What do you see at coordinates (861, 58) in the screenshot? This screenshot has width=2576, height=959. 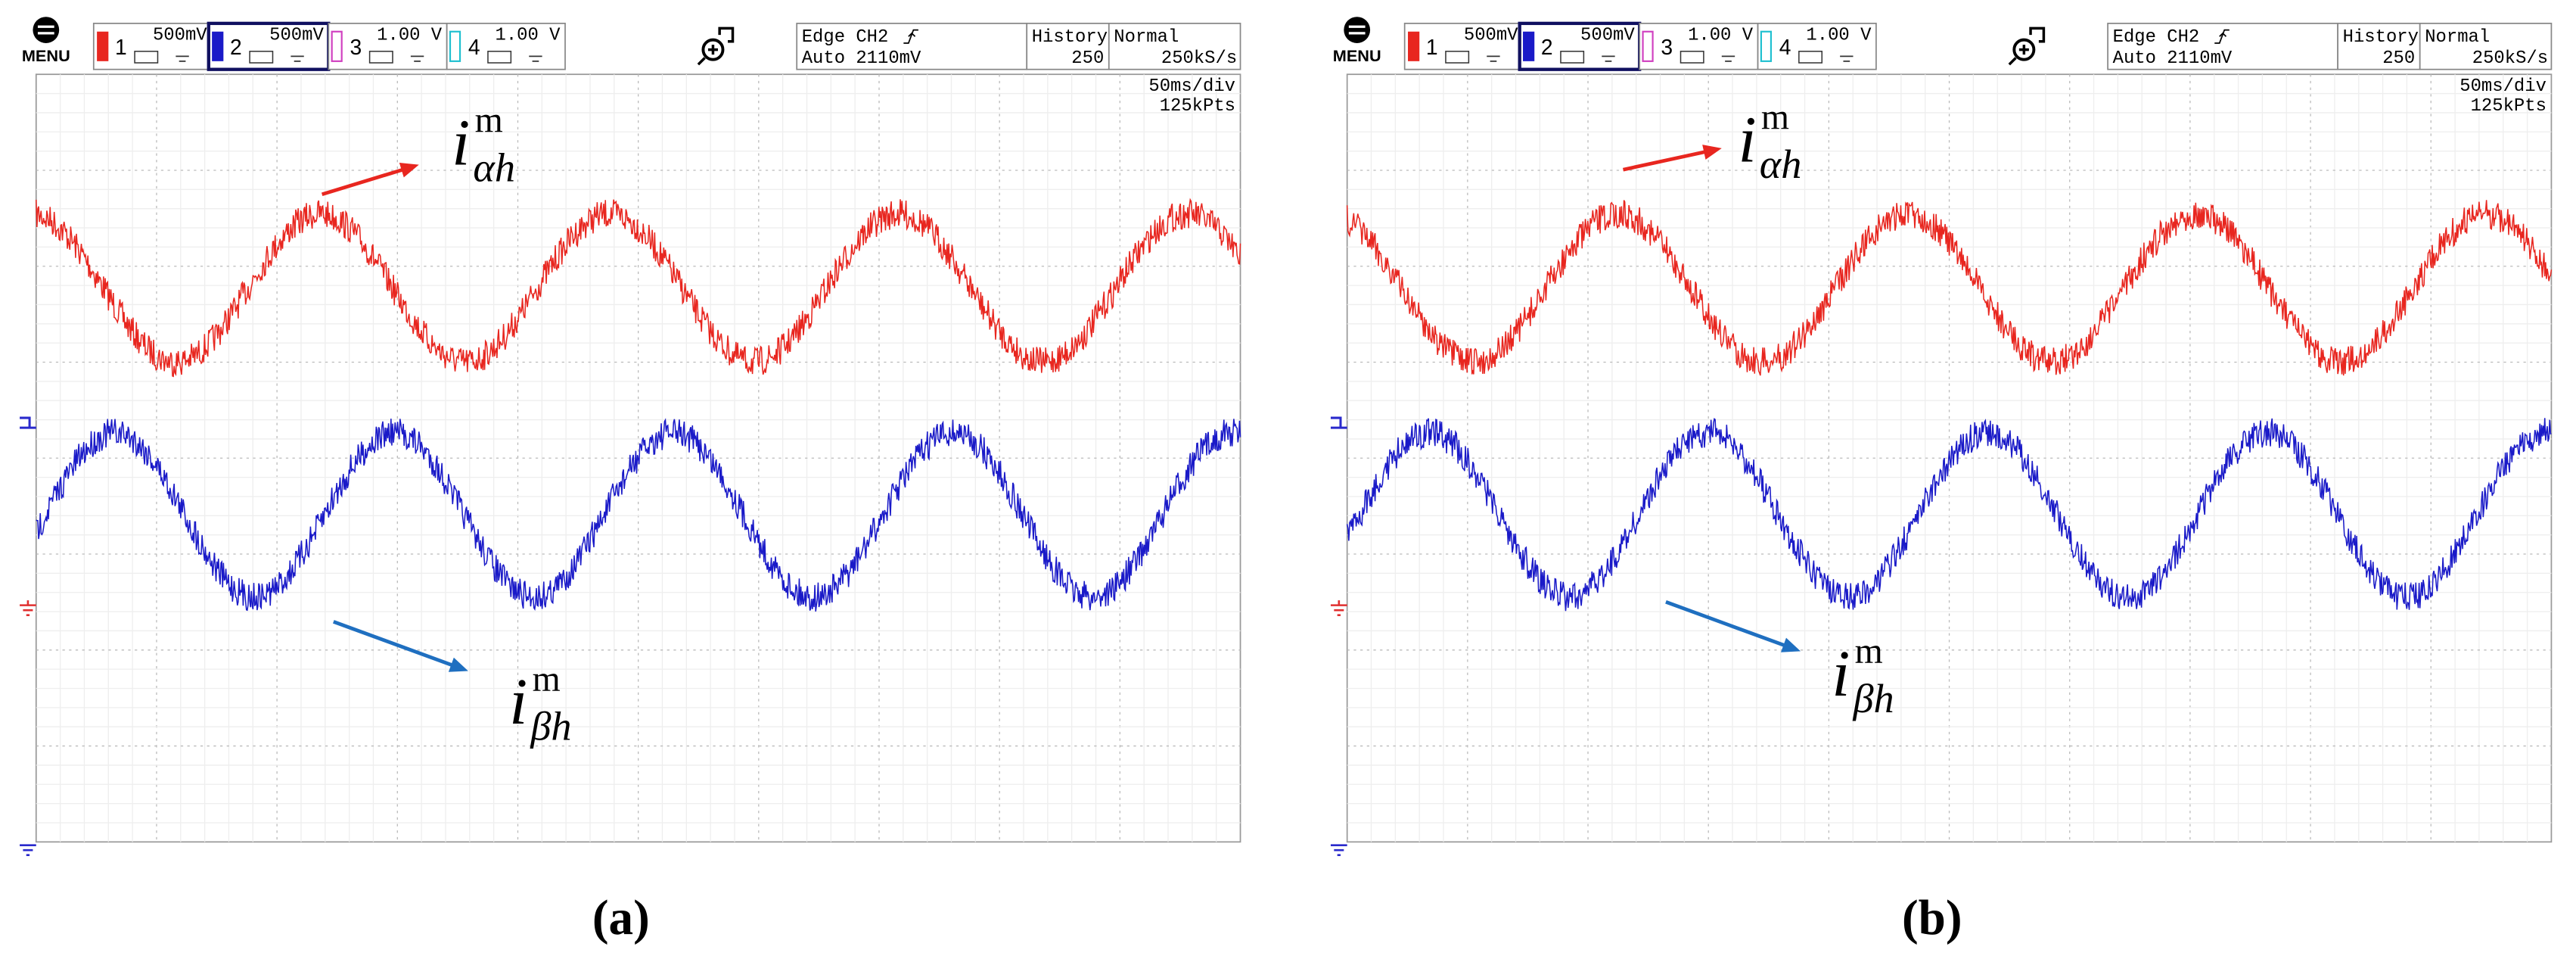 I see `trigger-level: Auto 2110mV` at bounding box center [861, 58].